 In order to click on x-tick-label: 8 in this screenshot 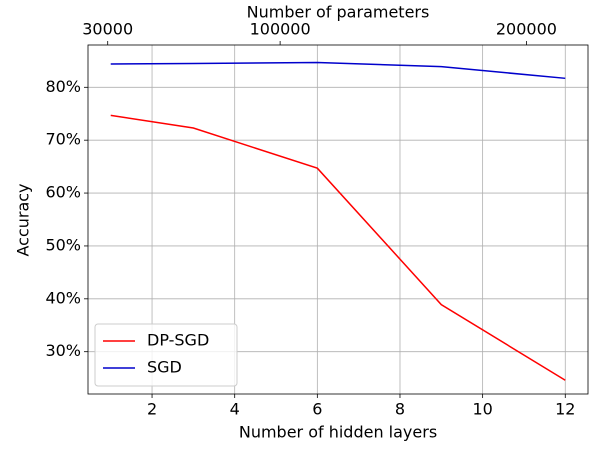, I will do `click(400, 409)`.